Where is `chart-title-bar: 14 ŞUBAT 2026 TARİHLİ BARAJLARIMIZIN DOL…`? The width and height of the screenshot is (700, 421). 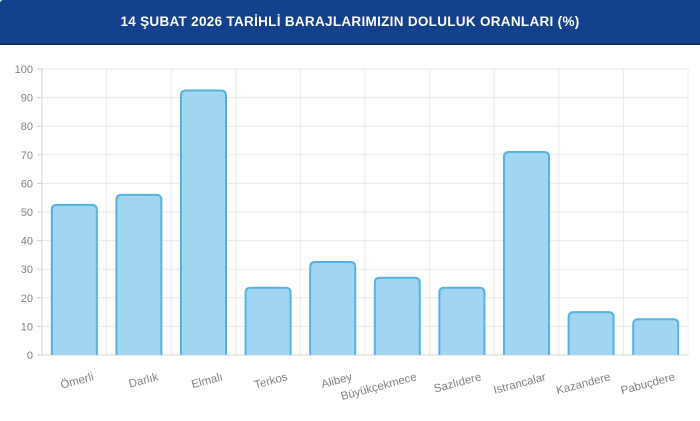 chart-title-bar: 14 ŞUBAT 2026 TARİHLİ BARAJLARIMIZIN DOL… is located at coordinates (350, 22).